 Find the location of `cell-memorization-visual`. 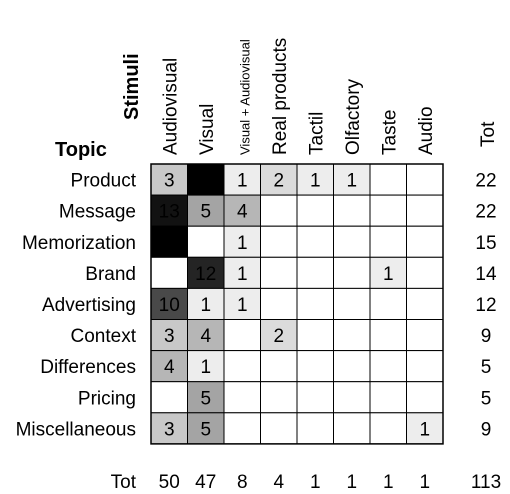

cell-memorization-visual is located at coordinates (206, 241).